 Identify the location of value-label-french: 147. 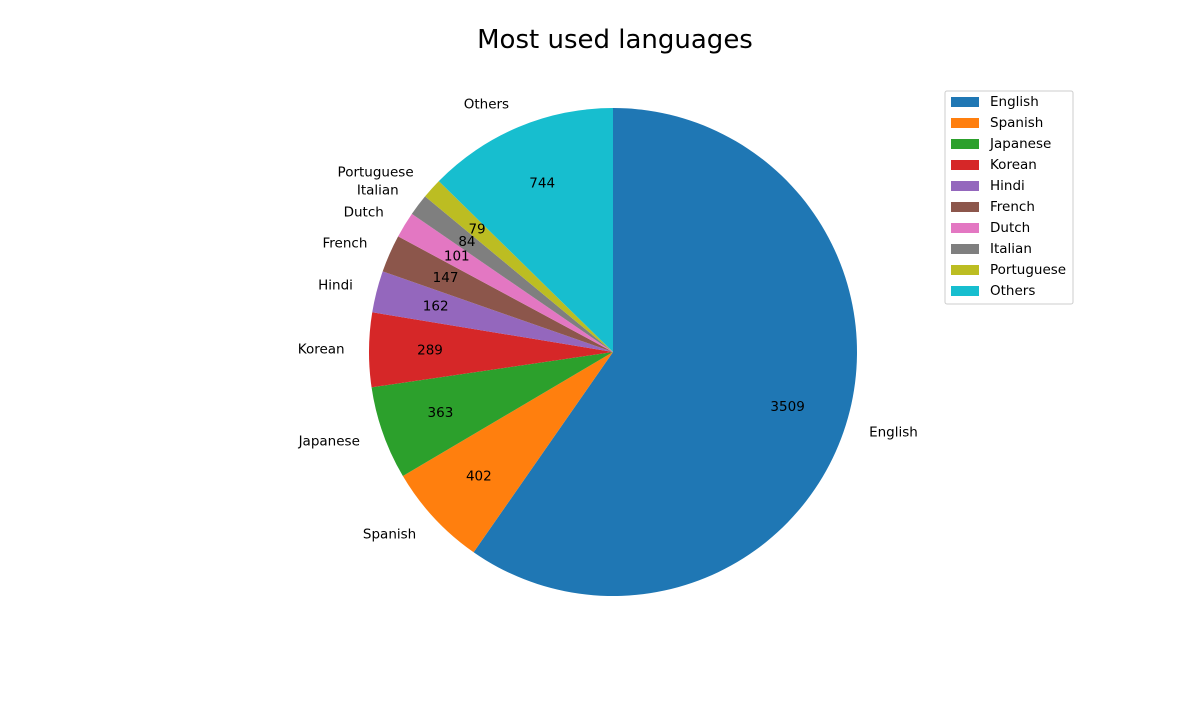
(446, 278).